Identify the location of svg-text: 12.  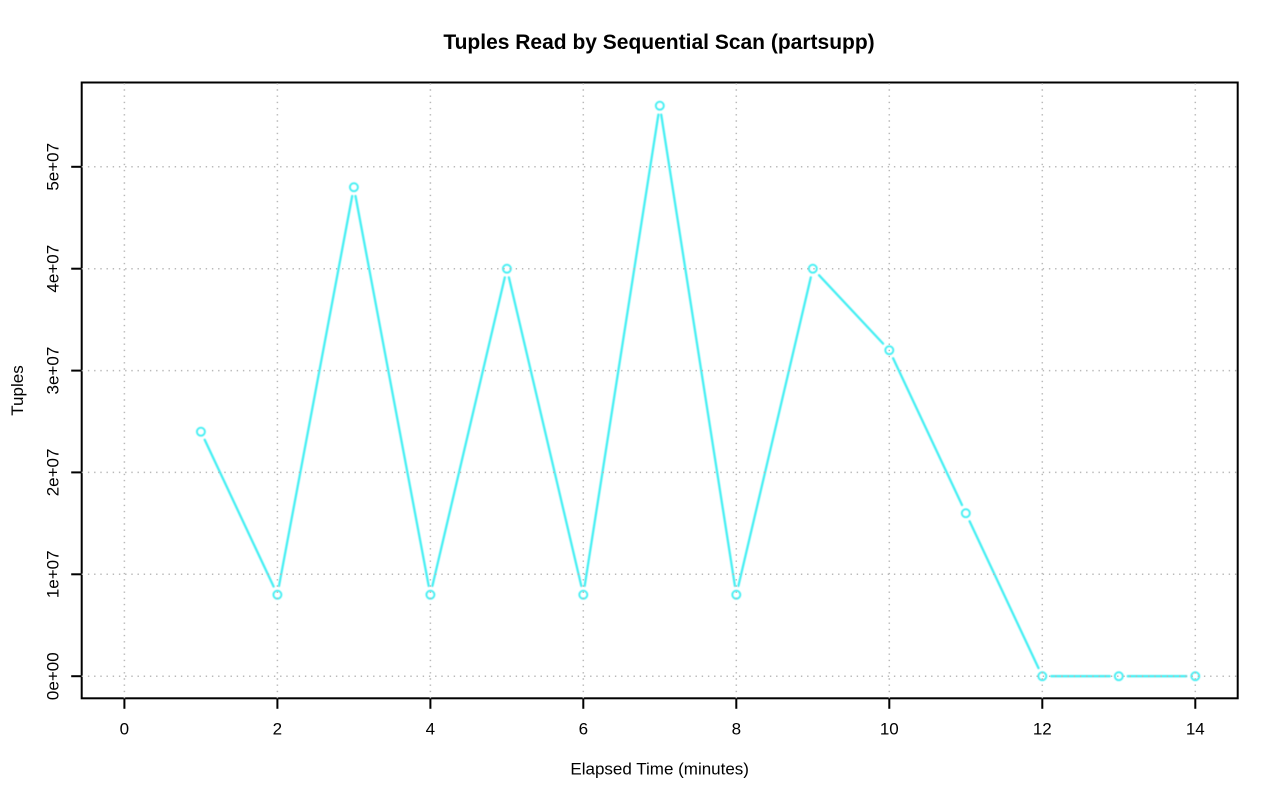
(1042, 729).